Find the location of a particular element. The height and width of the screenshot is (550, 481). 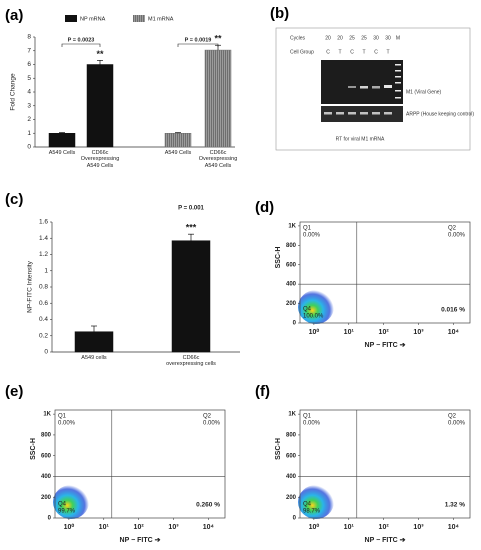

y-tick-label: 0.8 is located at coordinates (43, 287).